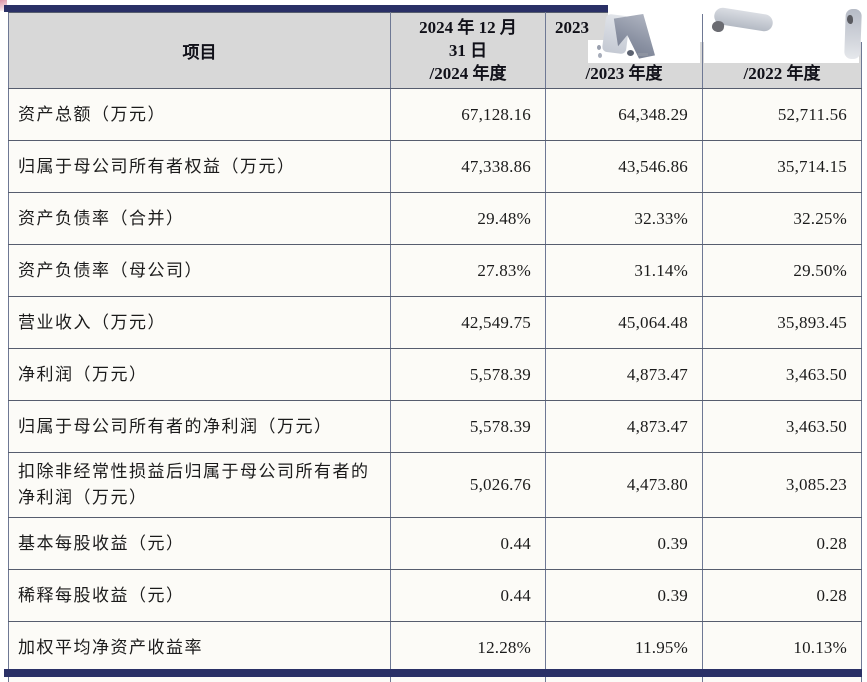  I want to click on table-row: 资产总额（万元） 67,128.16 64,348.29 52,711.56, so click(435, 114).